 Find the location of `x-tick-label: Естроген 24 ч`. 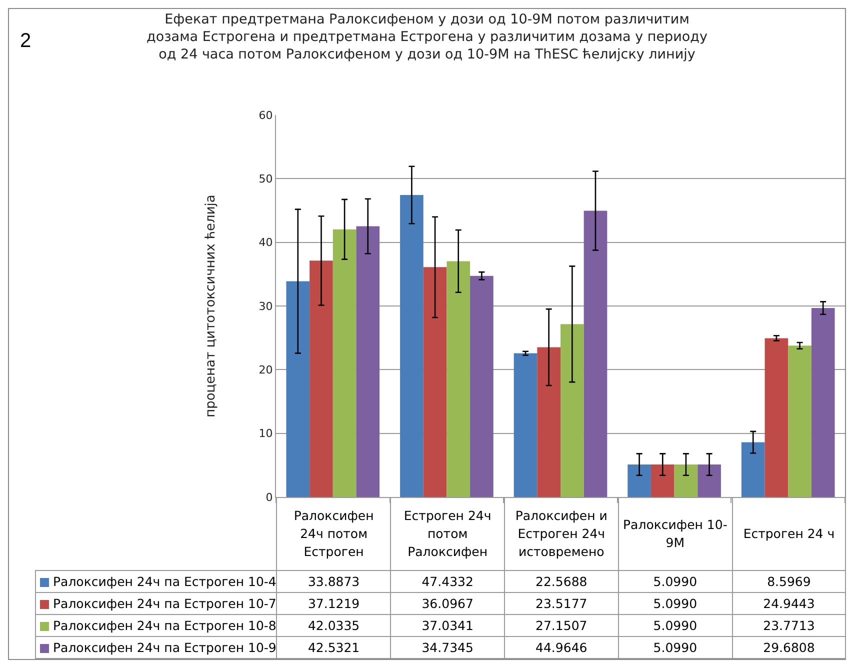

x-tick-label: Естроген 24 ч is located at coordinates (789, 534).